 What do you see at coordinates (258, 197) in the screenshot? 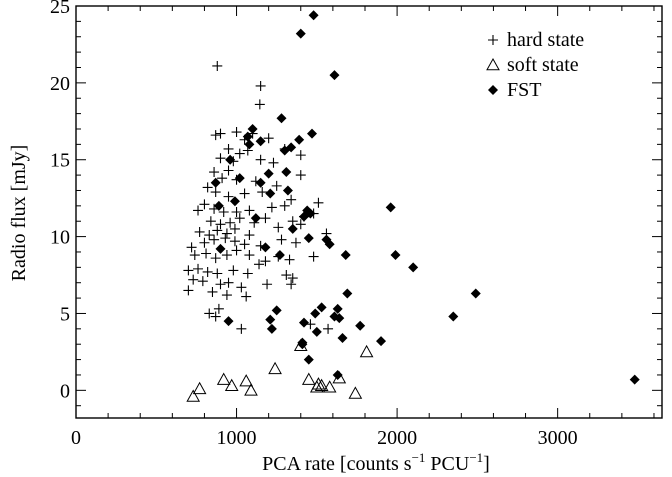
I see `series-hard-state` at bounding box center [258, 197].